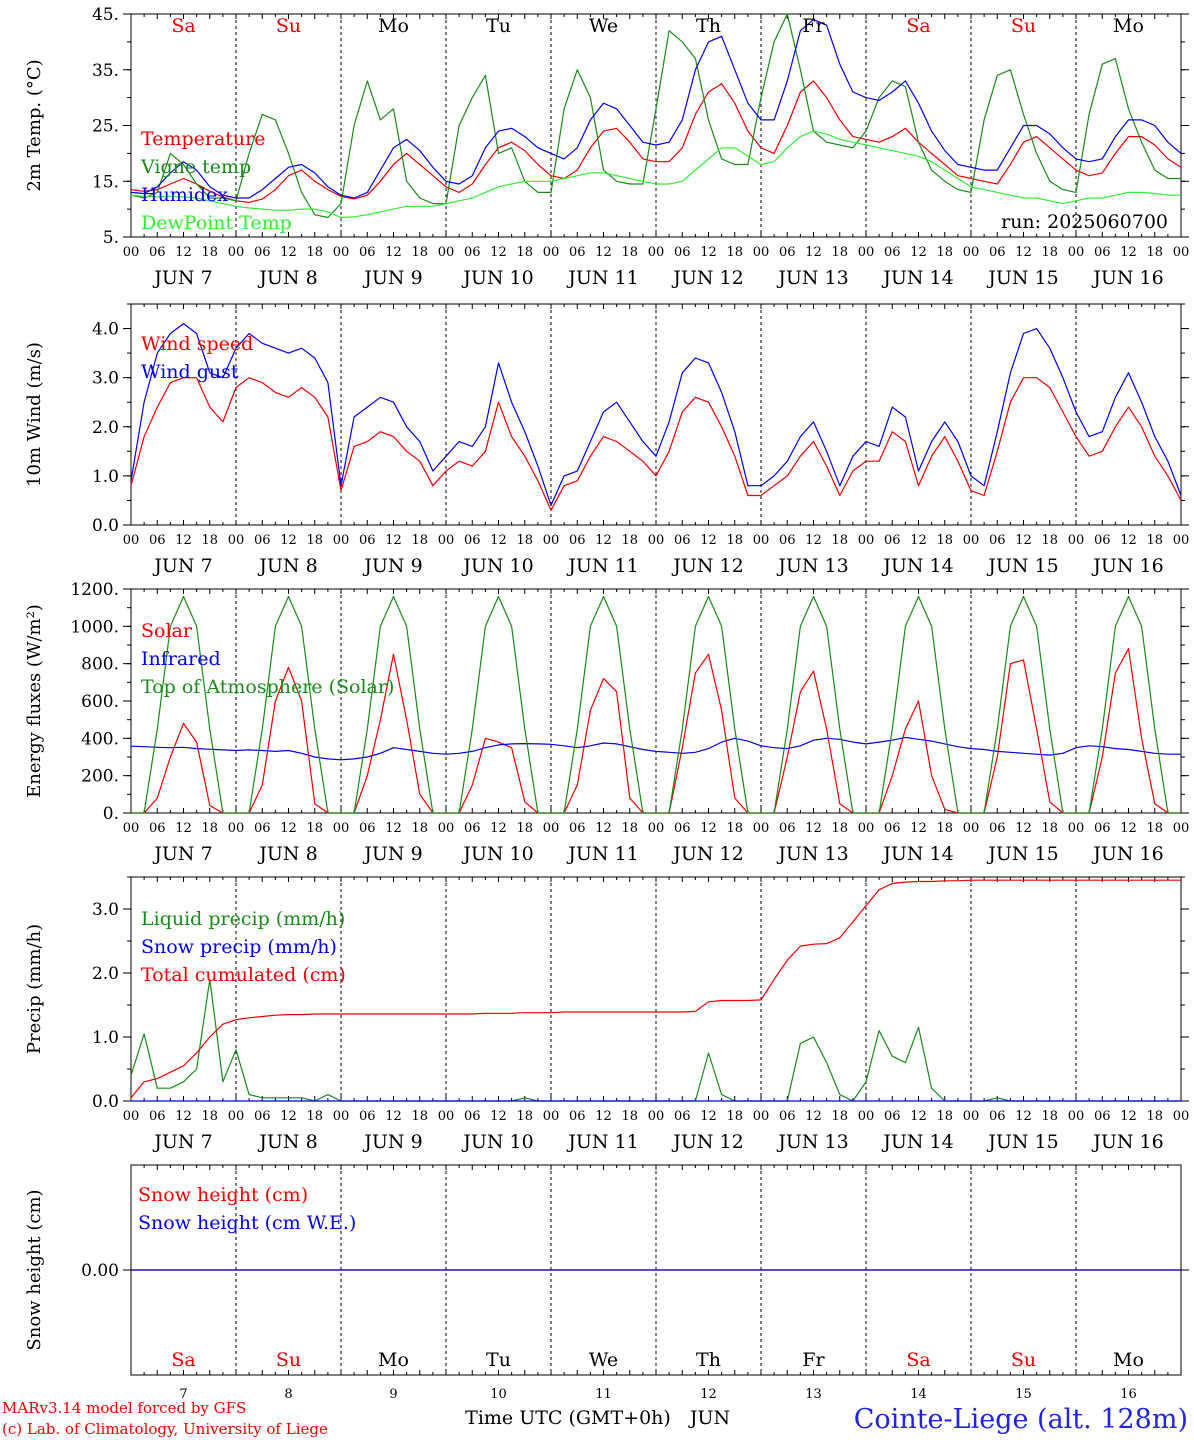 The height and width of the screenshot is (1440, 1194). What do you see at coordinates (656, 704) in the screenshot?
I see `series-line-top-of-atmosphere-solar` at bounding box center [656, 704].